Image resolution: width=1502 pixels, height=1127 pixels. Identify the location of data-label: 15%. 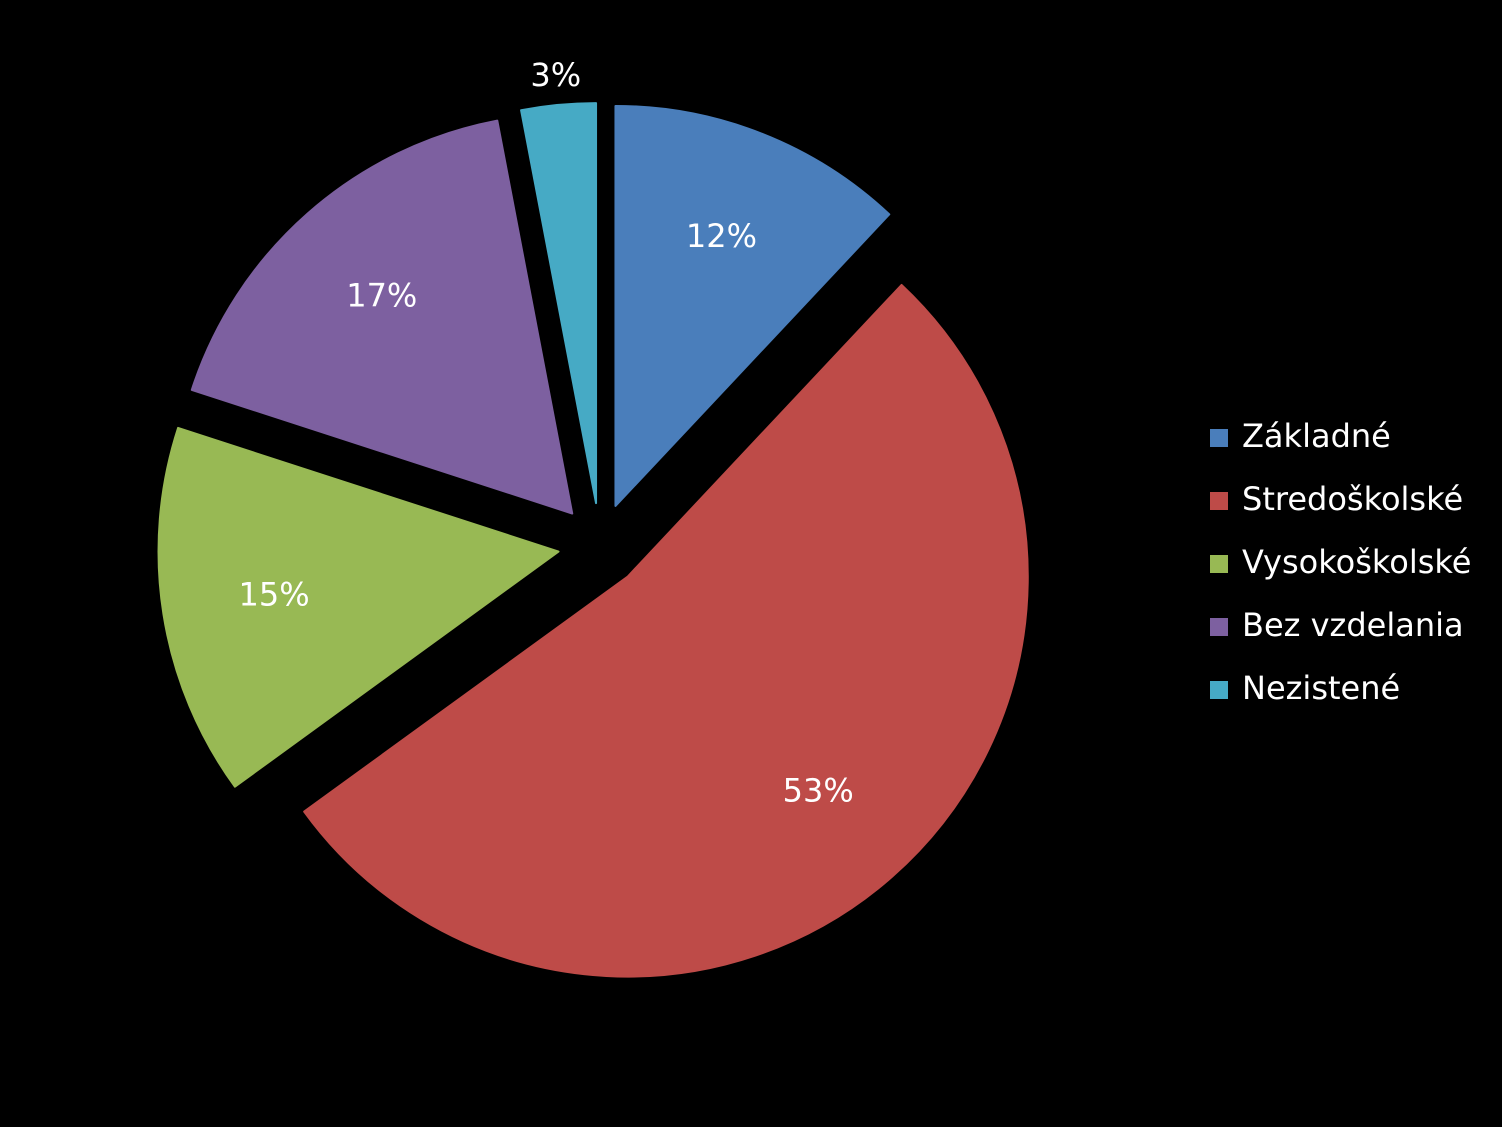
(274, 595).